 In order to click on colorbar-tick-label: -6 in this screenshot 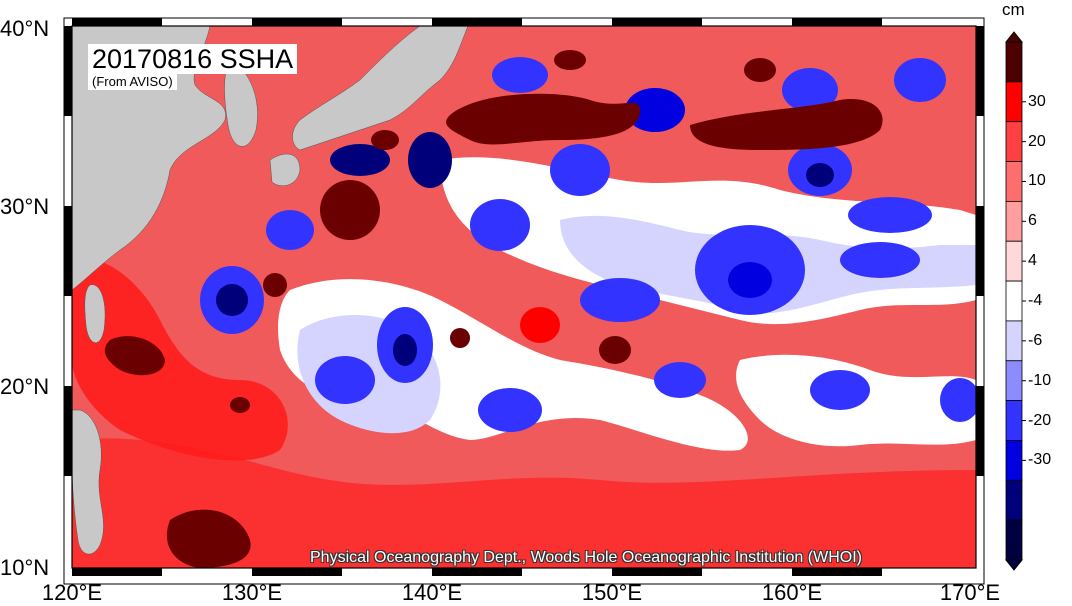, I will do `click(1035, 340)`.